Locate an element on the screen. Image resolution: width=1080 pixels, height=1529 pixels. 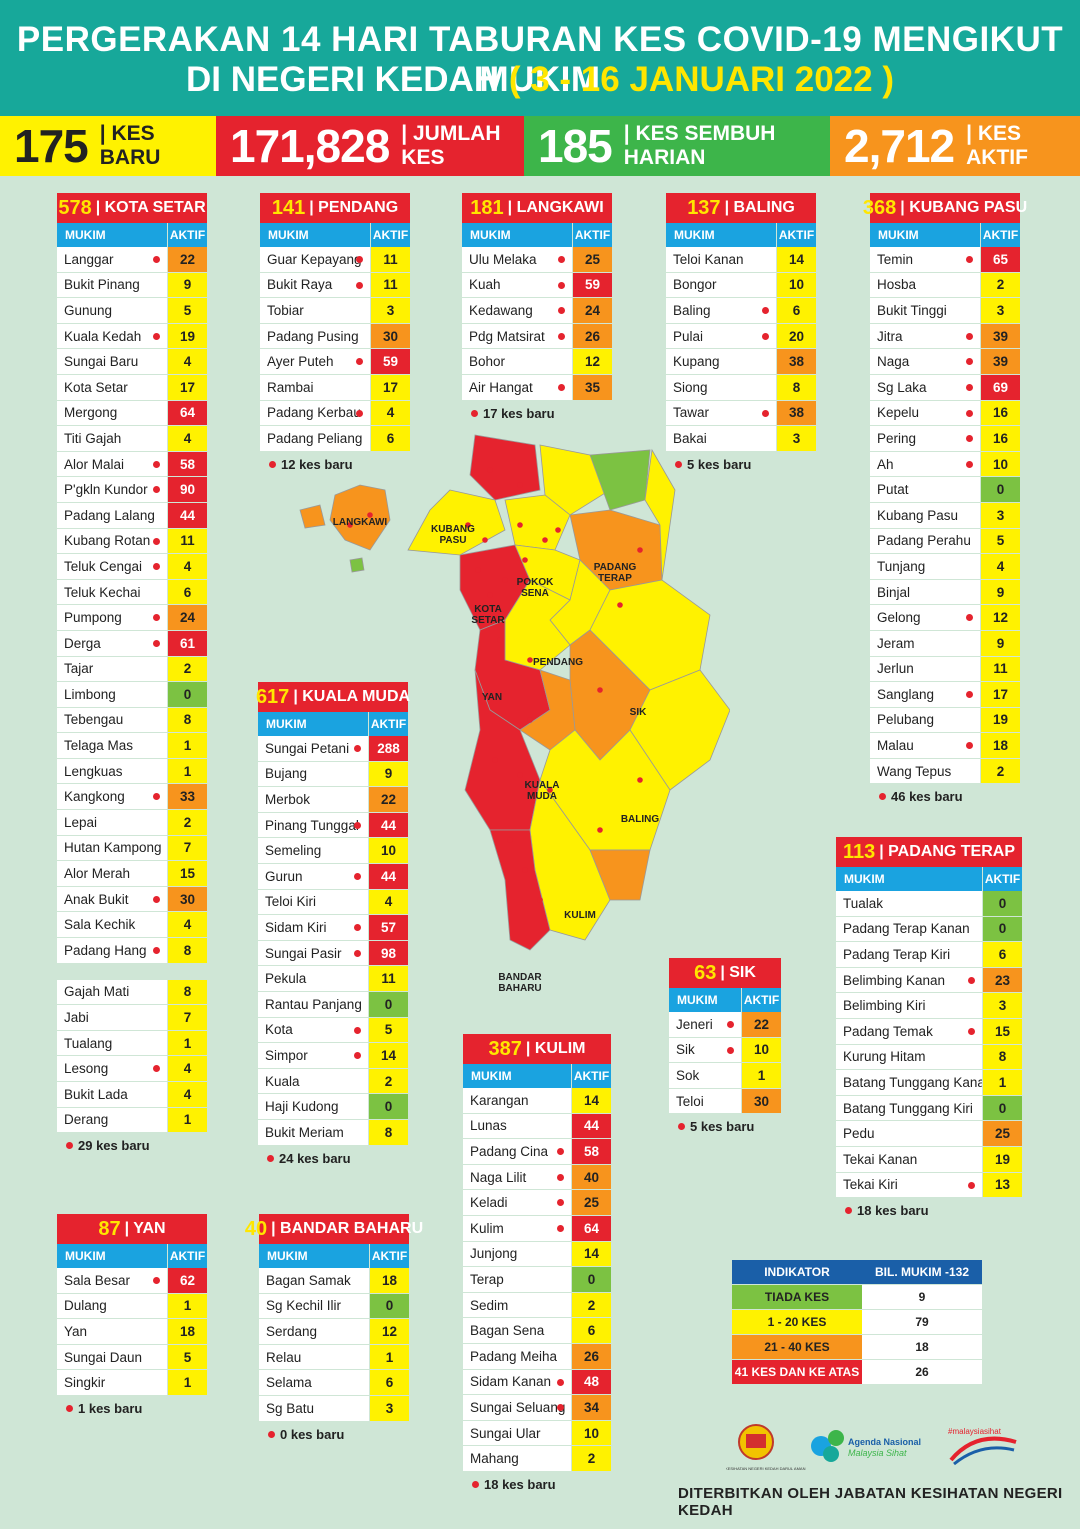
table-row: Keladi 25 is located at coordinates (537, 1203).